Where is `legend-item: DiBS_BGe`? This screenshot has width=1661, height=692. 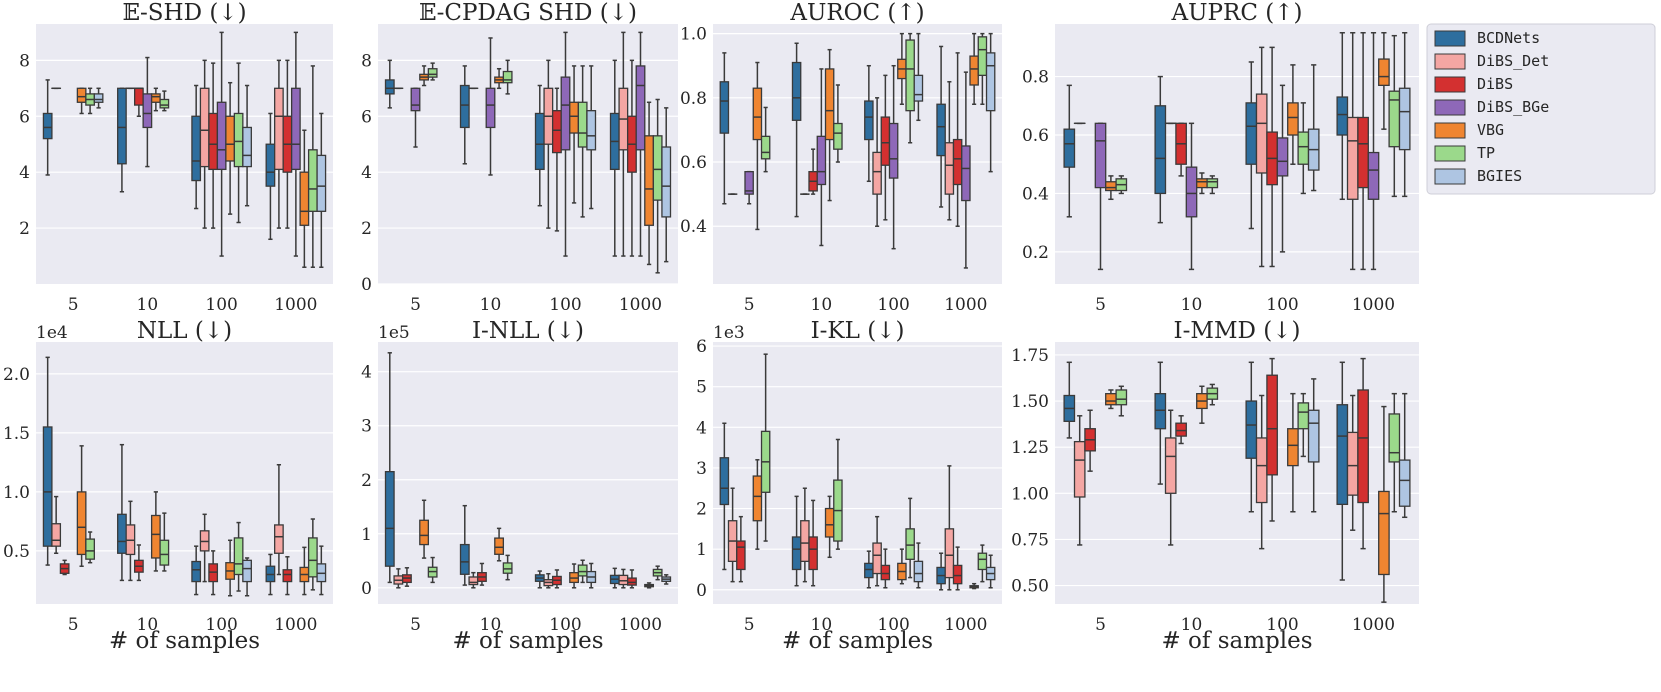 legend-item: DiBS_BGe is located at coordinates (1491, 107).